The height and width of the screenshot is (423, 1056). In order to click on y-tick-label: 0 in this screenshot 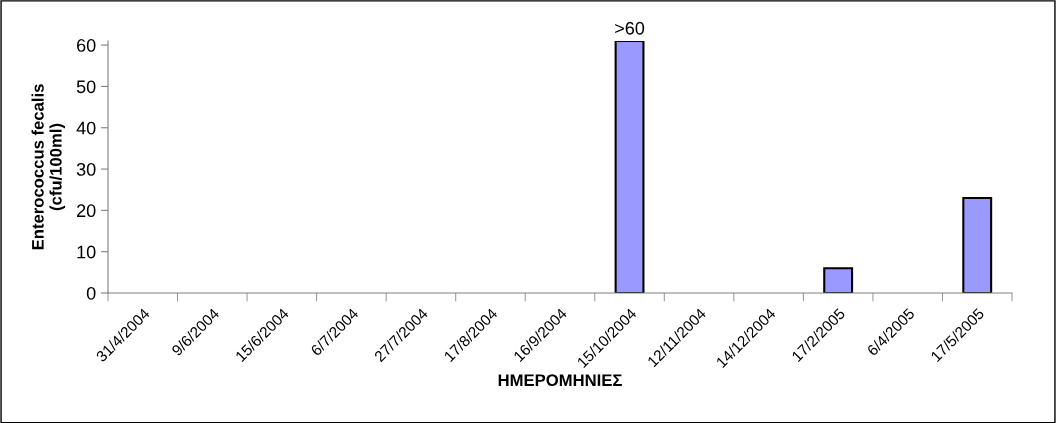, I will do `click(91, 293)`.